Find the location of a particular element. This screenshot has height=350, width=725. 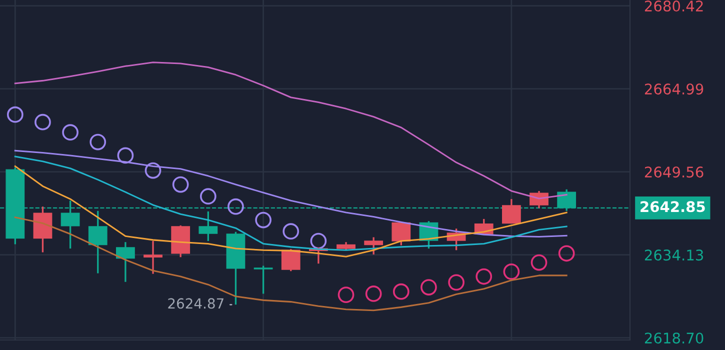

y-tick-label: 2664.99 is located at coordinates (674, 89).